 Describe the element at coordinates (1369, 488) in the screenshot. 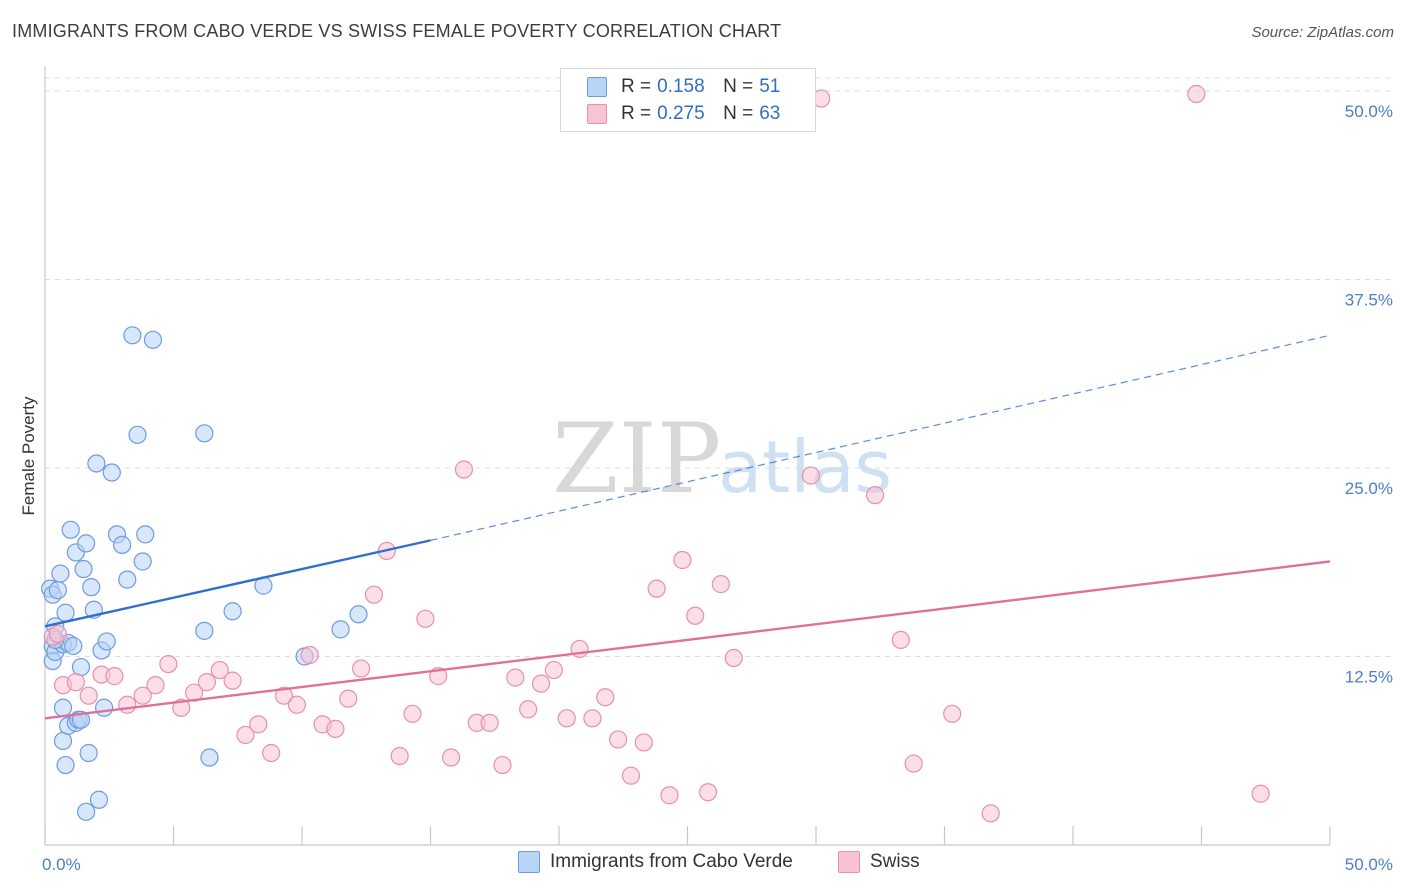

I see `y-tick-label: 25.0%` at that location.